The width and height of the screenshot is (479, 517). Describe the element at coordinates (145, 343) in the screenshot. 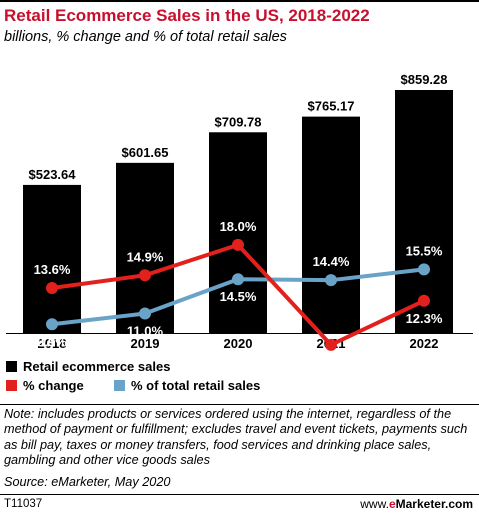

I see `x-tick-2019: 2019` at that location.